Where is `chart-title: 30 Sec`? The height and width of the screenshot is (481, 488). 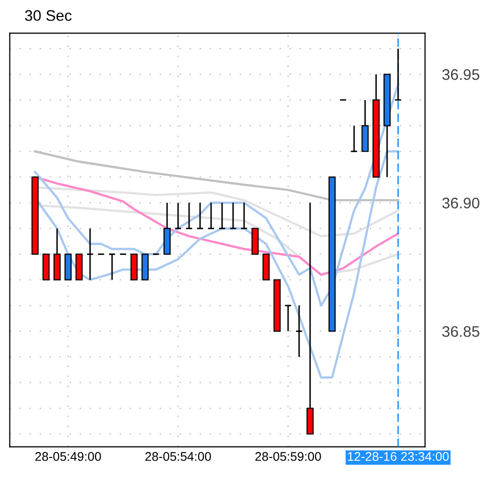
chart-title: 30 Sec is located at coordinates (48, 15).